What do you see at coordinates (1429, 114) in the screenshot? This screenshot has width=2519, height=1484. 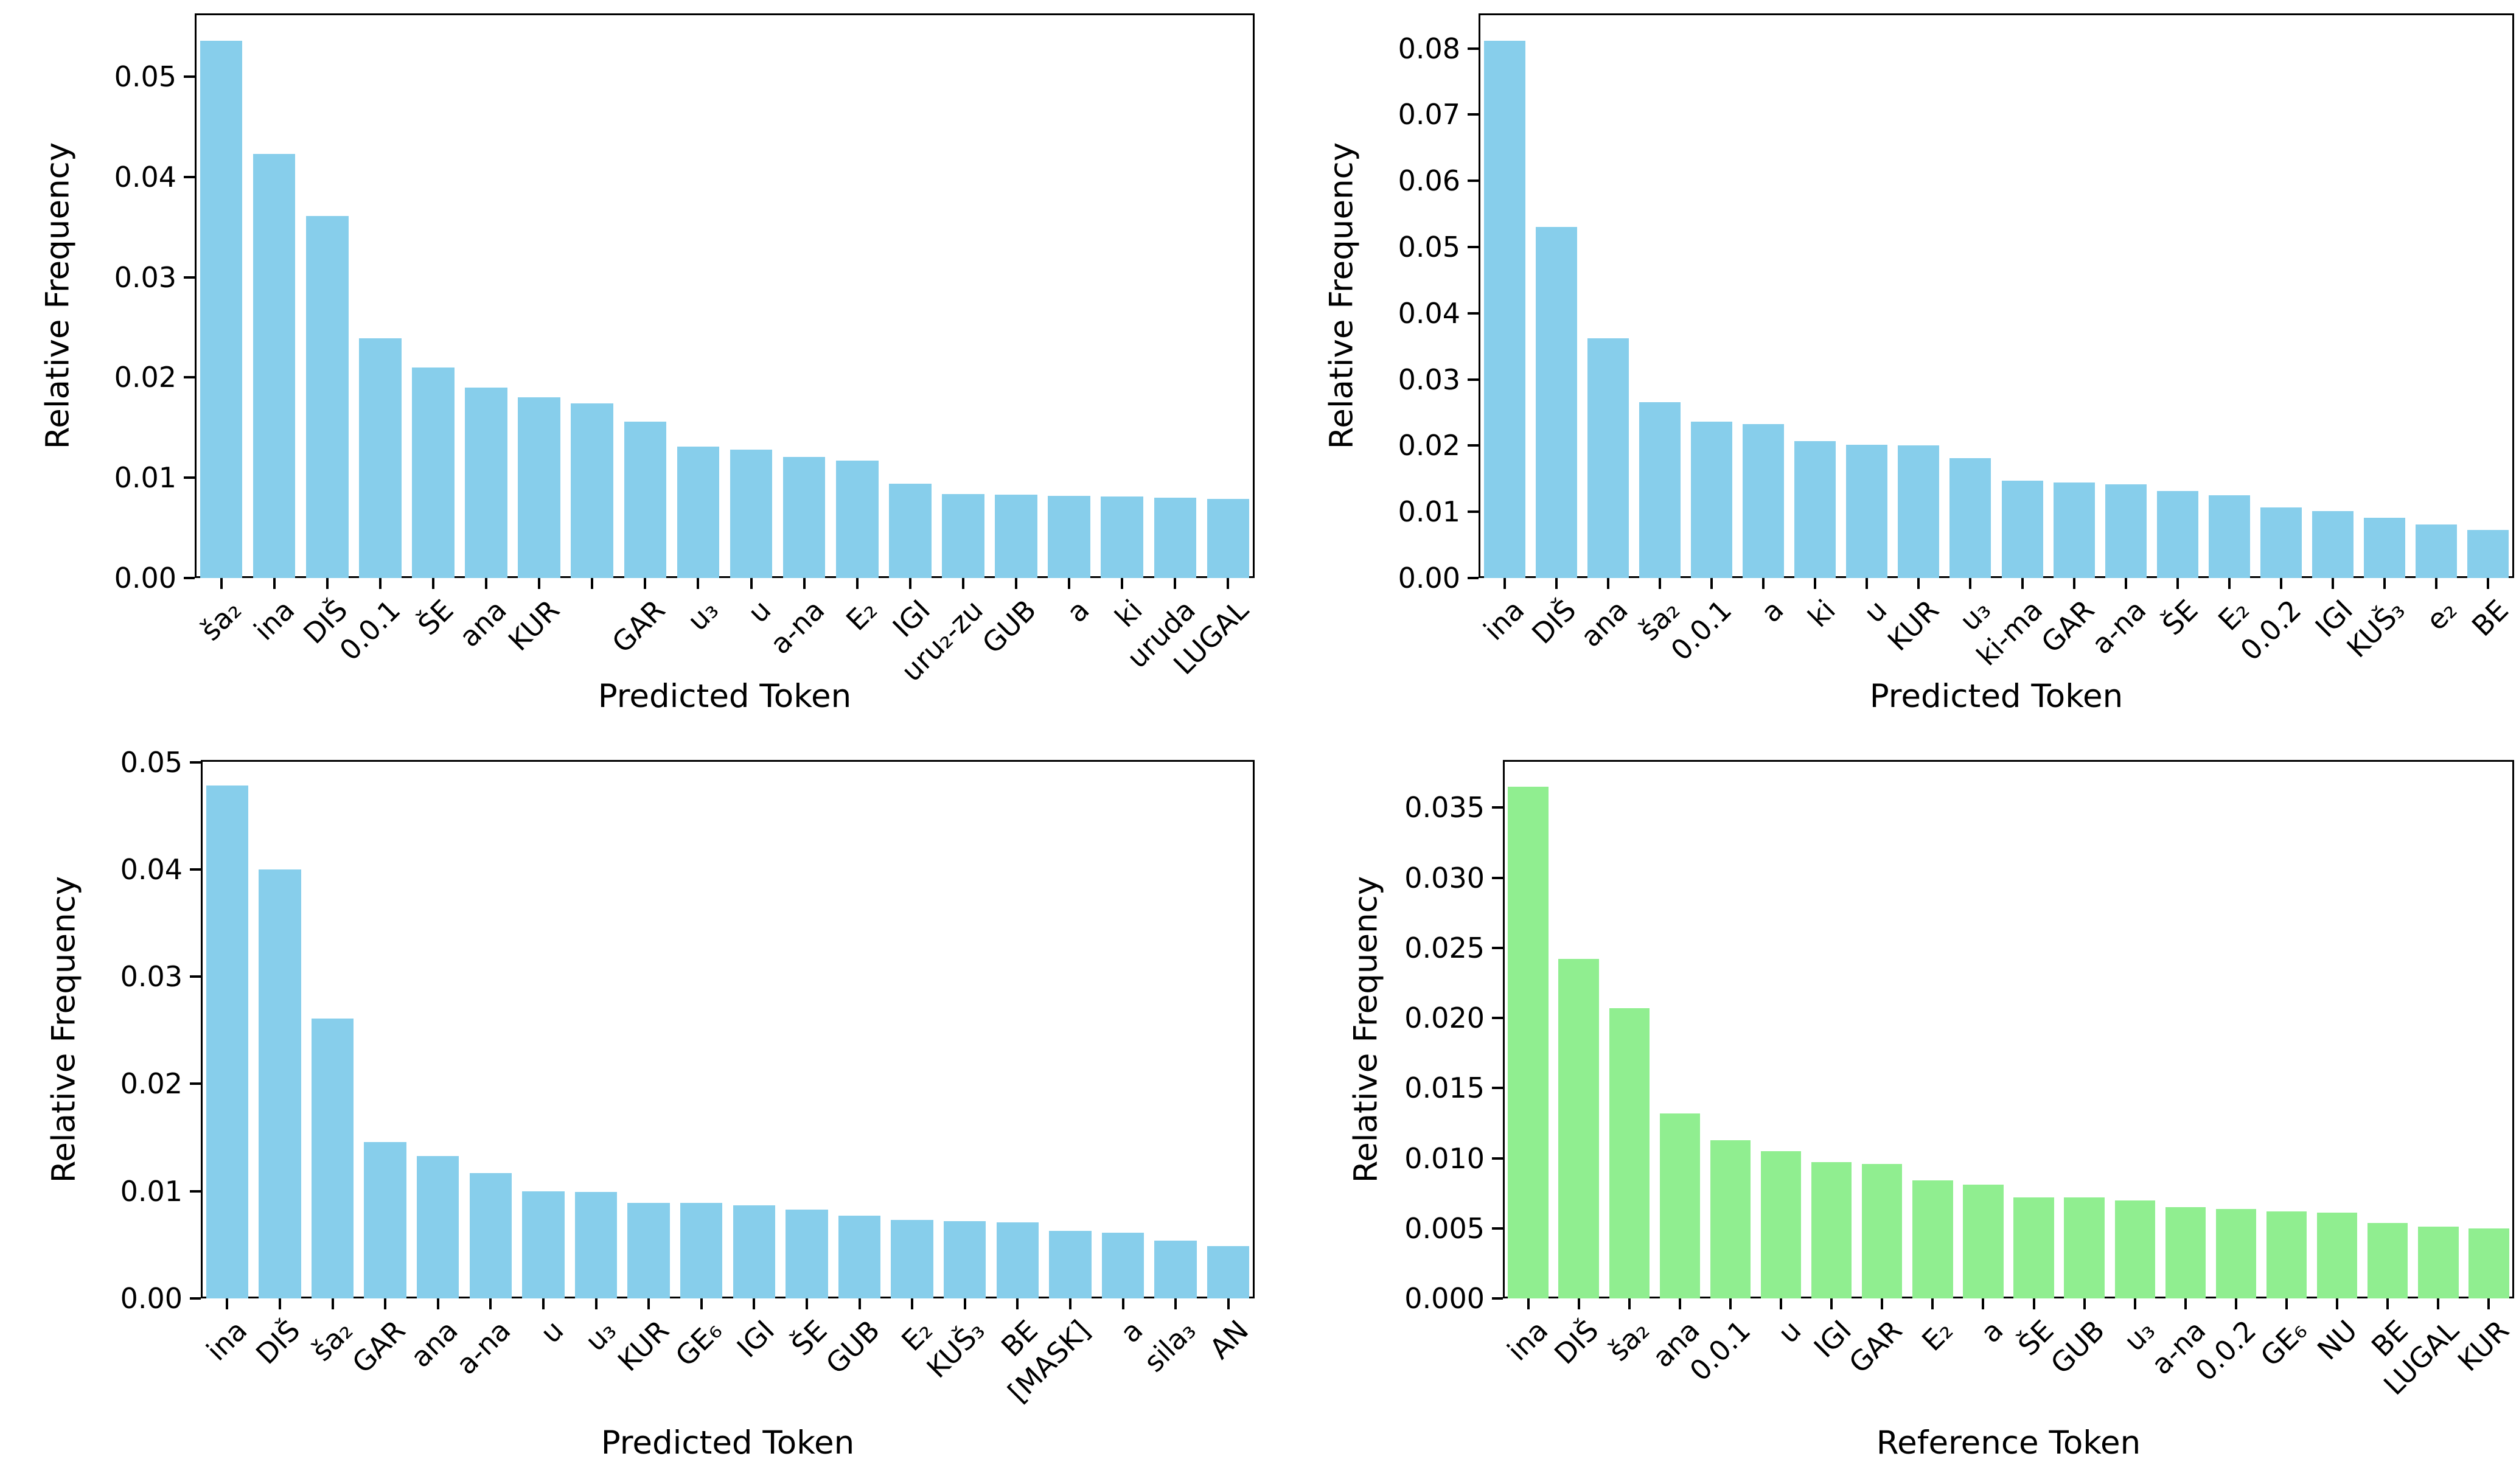 I see `y-tick-label: 0.07` at bounding box center [1429, 114].